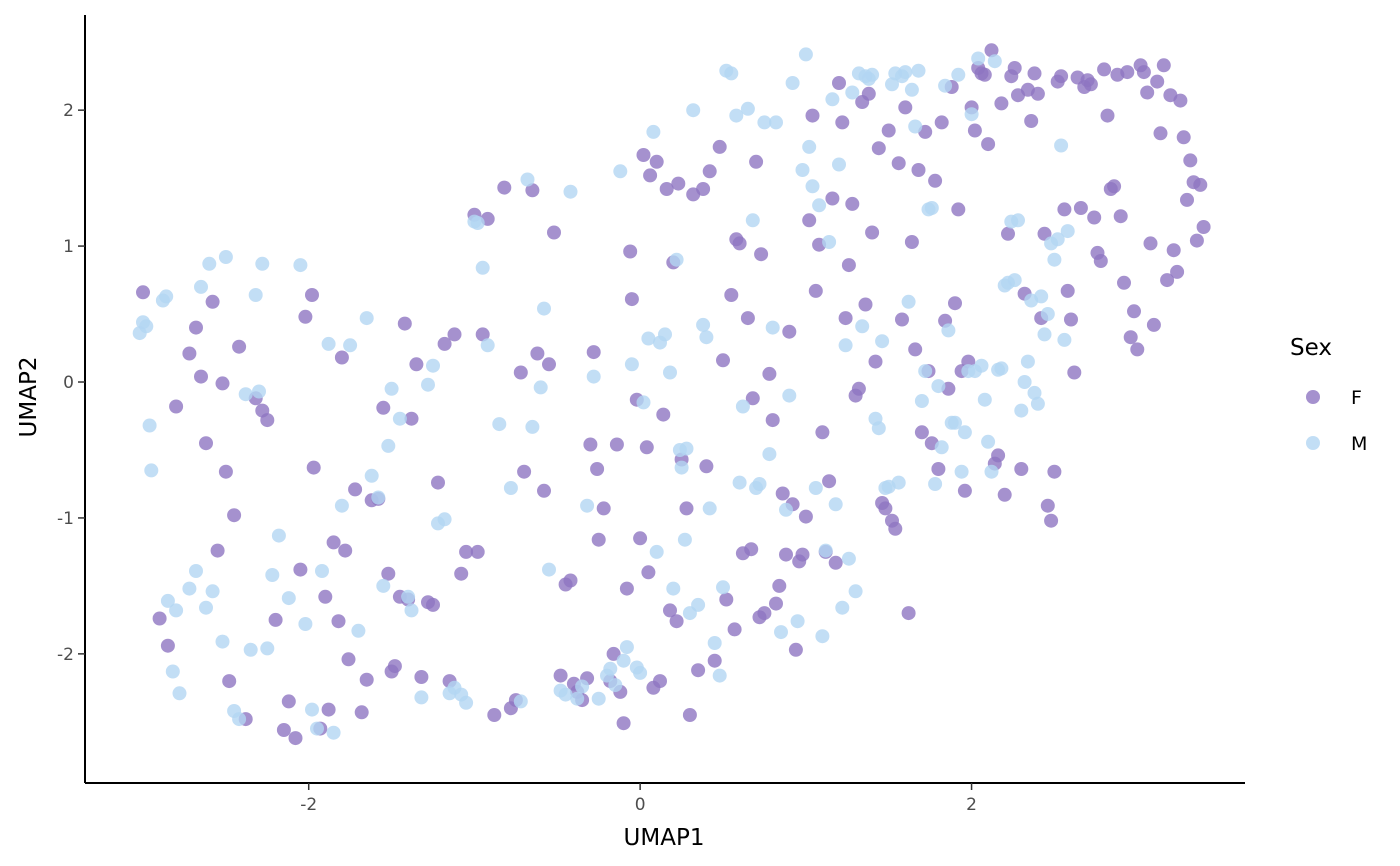 The width and height of the screenshot is (1400, 866). What do you see at coordinates (971, 805) in the screenshot?
I see `x-tick-label: 2` at bounding box center [971, 805].